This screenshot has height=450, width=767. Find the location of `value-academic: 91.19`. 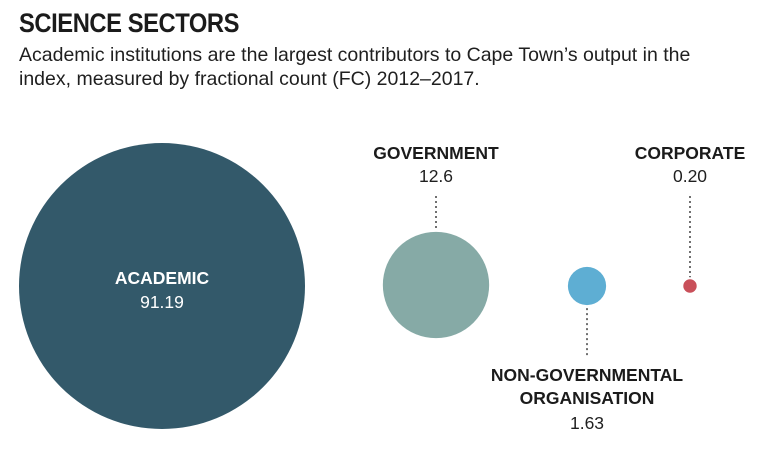

value-academic: 91.19 is located at coordinates (162, 302).